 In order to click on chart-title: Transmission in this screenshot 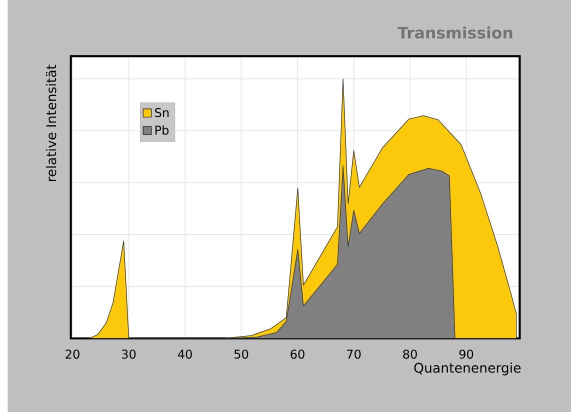, I will do `click(455, 32)`.